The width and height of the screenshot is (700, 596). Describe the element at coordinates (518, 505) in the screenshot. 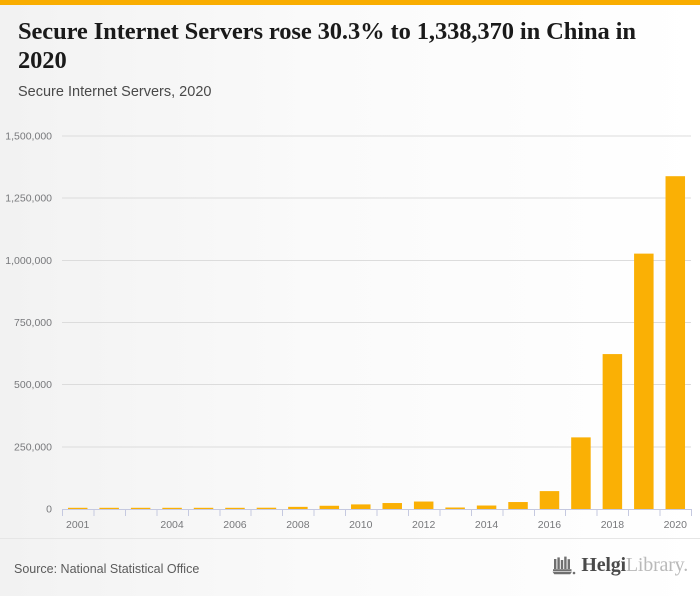

I see `bar-2015: 2015: 28,000` at that location.